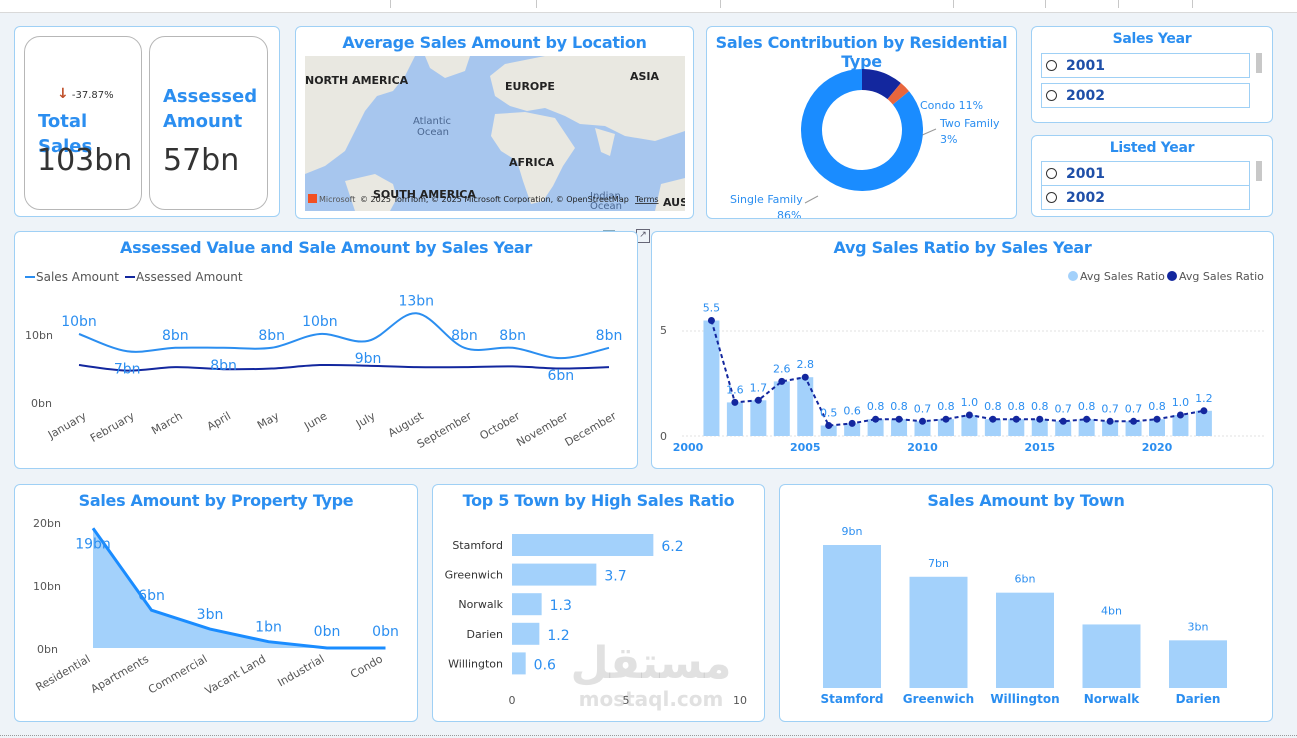  I want to click on data-label: 3bn, so click(210, 615).